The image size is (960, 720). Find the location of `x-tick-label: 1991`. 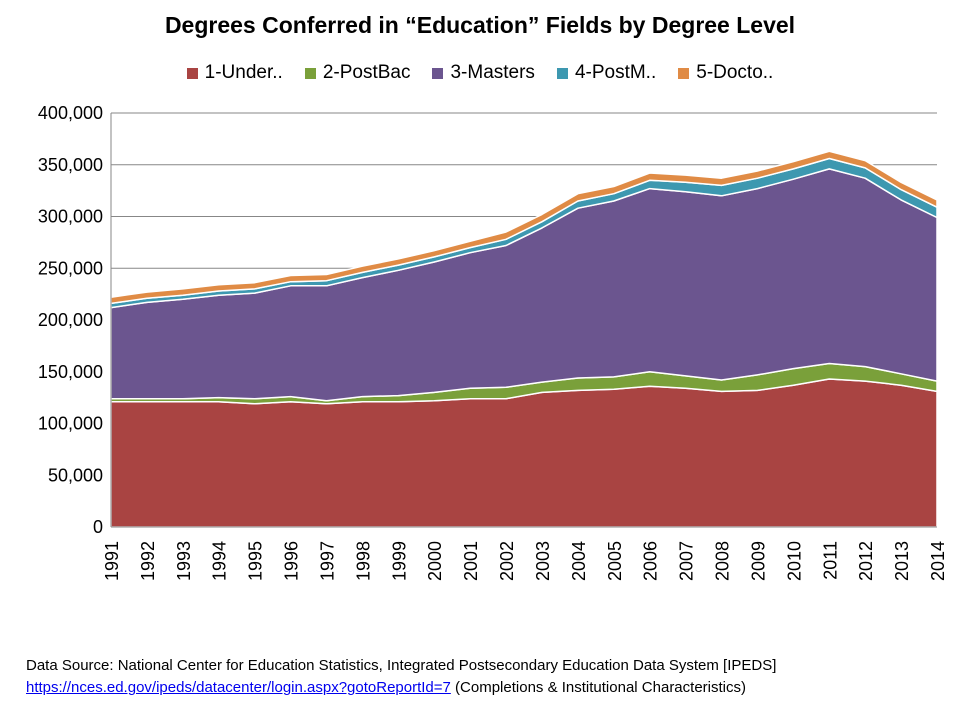

x-tick-label: 1991 is located at coordinates (112, 561).